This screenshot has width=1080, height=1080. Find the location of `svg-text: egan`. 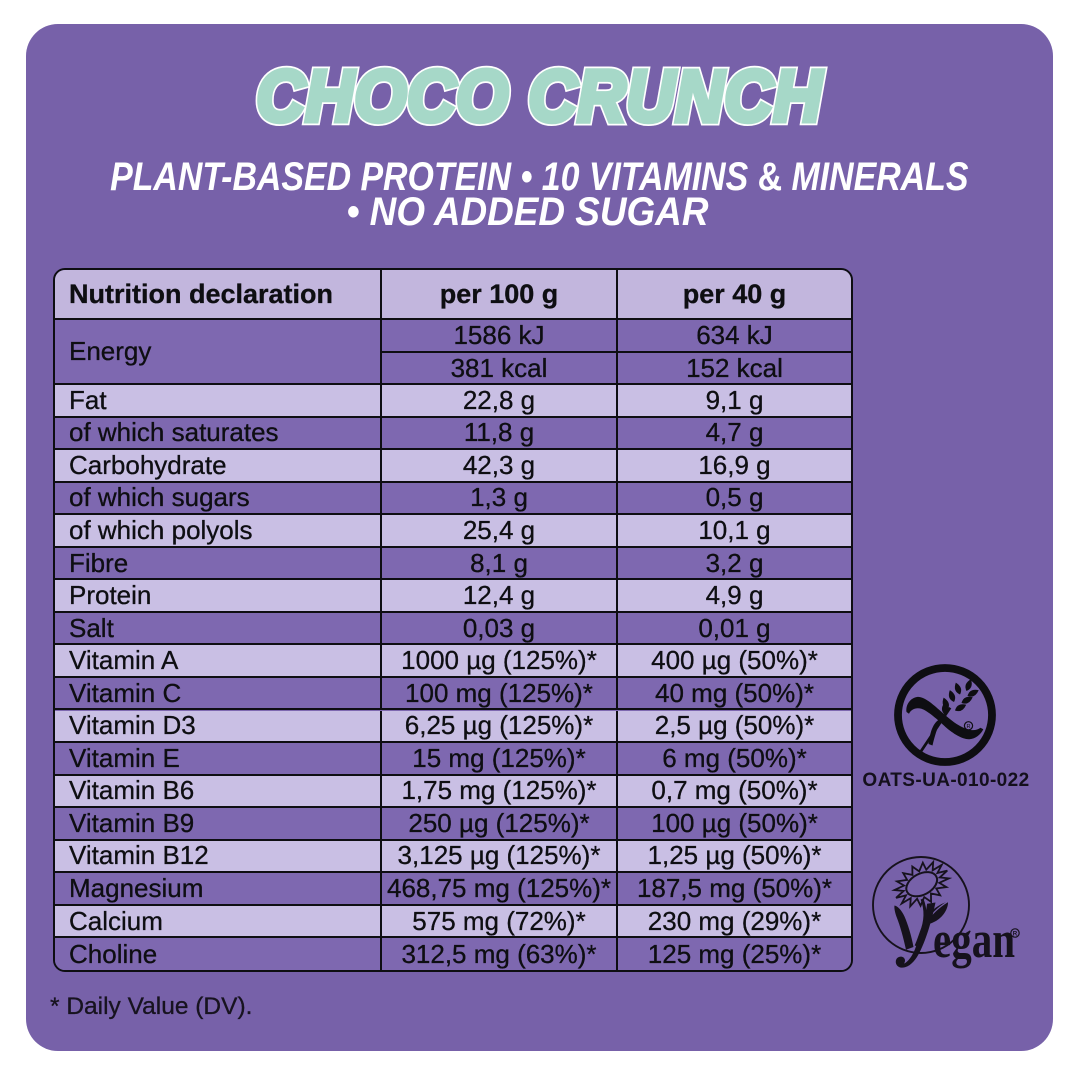

svg-text: egan is located at coordinates (974, 940).